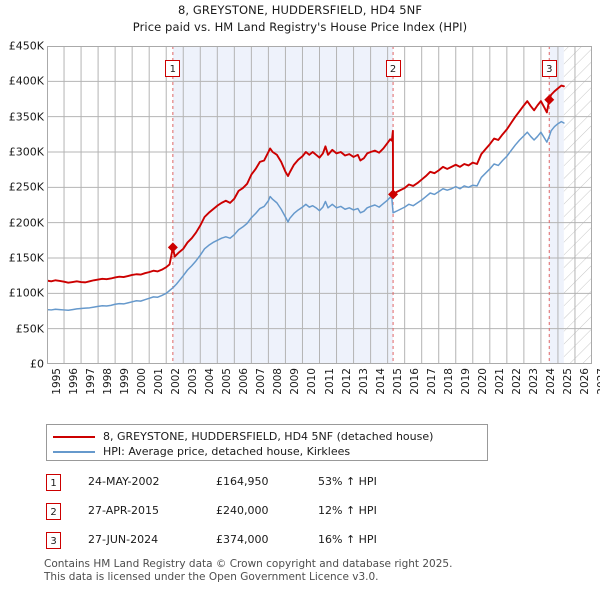 This screenshot has width=600, height=590. I want to click on x-axis-tick-label: 2020, so click(482, 381).